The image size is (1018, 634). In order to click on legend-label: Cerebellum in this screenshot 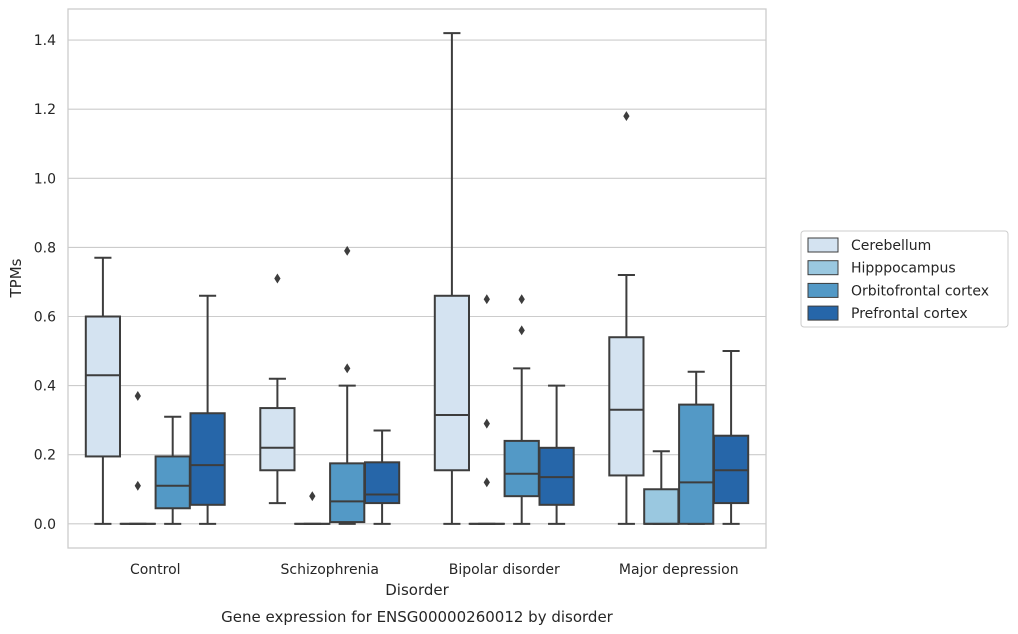, I will do `click(891, 246)`.